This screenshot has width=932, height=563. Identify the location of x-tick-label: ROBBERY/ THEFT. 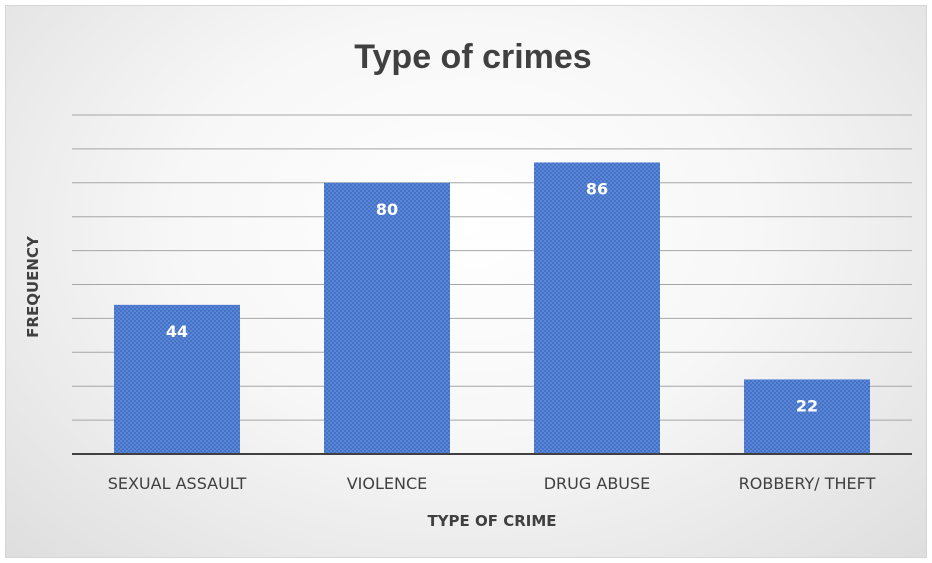
(807, 483).